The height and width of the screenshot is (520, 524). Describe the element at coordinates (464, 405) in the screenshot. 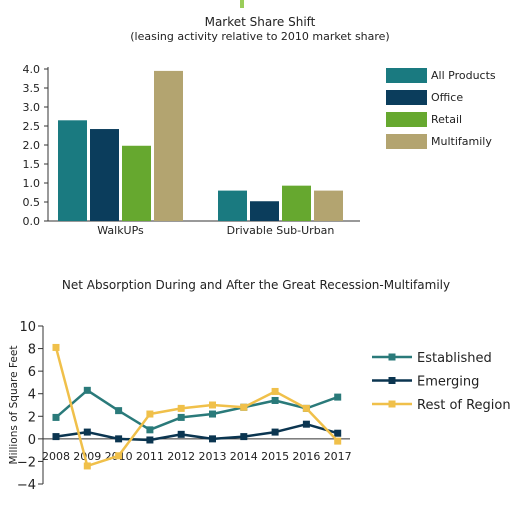

I see `chart2-legend-label: Rest of Region` at that location.